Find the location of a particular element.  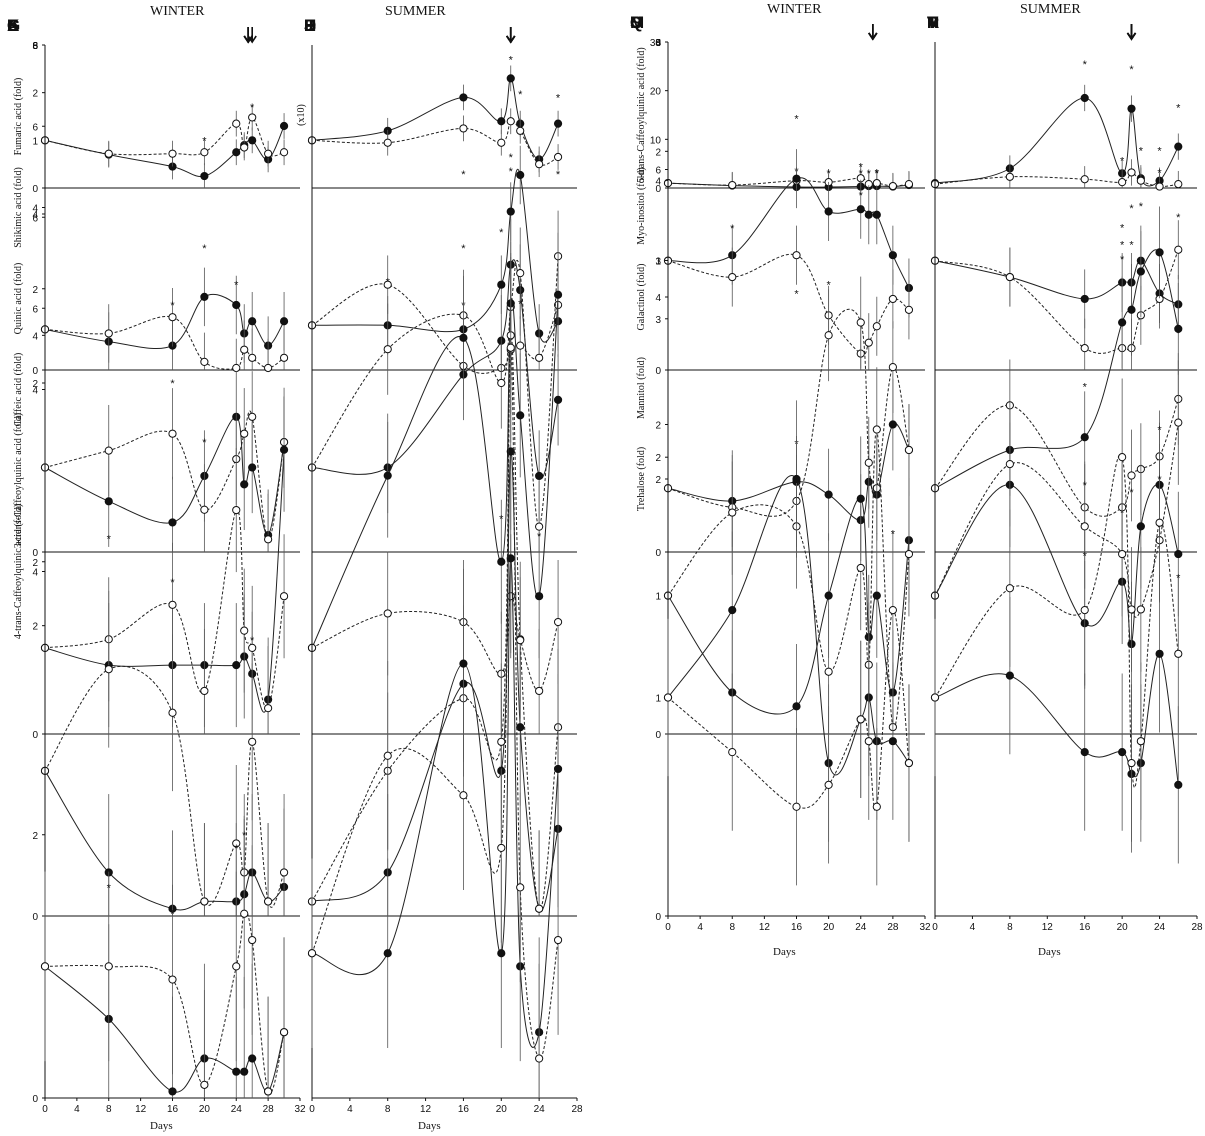

panel-r: R * * * * * is located at coordinates (1062, 283).